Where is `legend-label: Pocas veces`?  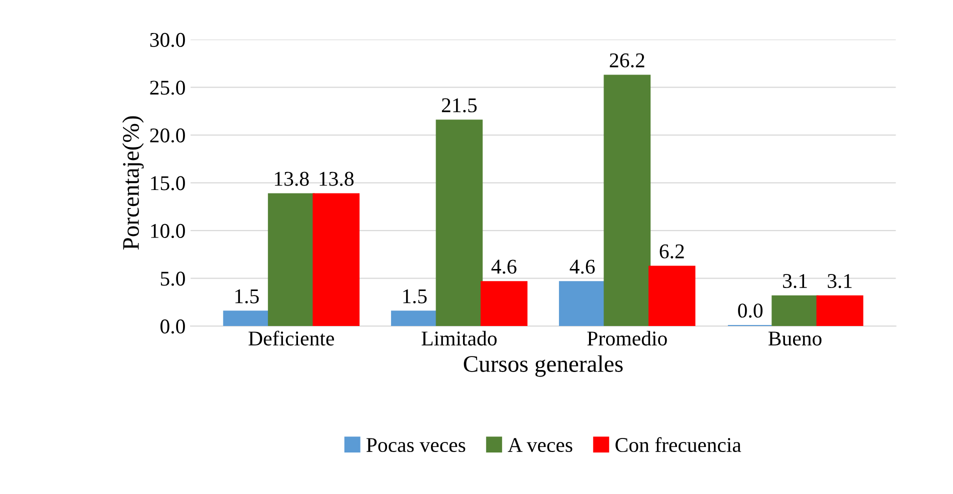
legend-label: Pocas veces is located at coordinates (416, 445).